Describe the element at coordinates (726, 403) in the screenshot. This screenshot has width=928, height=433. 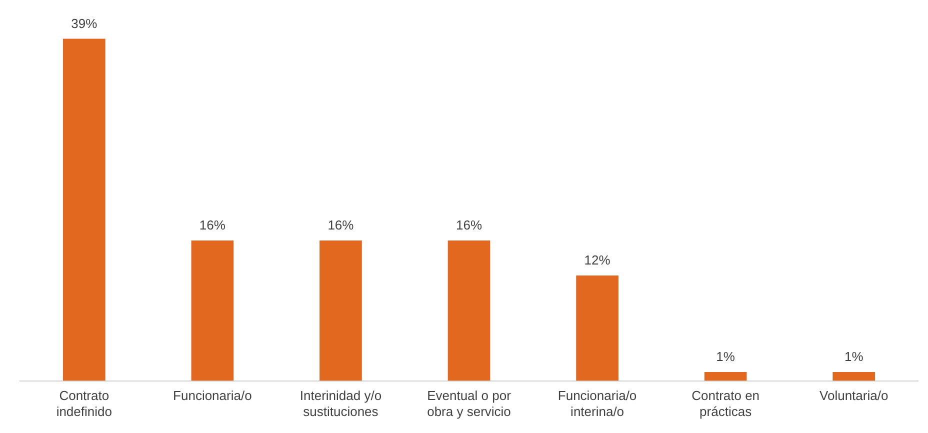
I see `x-tick-label: Contrato en prácticas` at that location.